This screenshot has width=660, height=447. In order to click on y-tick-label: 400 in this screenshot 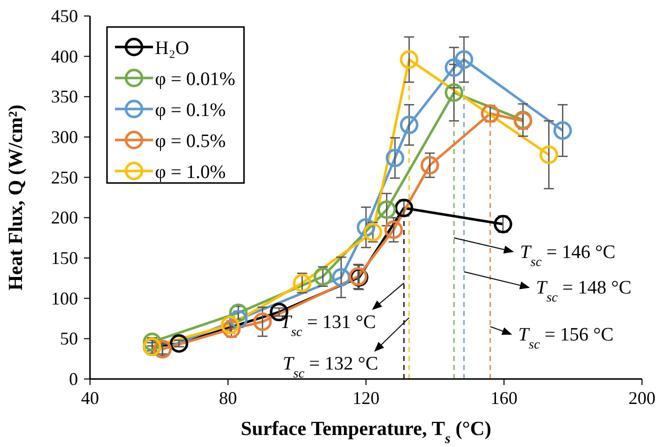, I will do `click(64, 56)`.